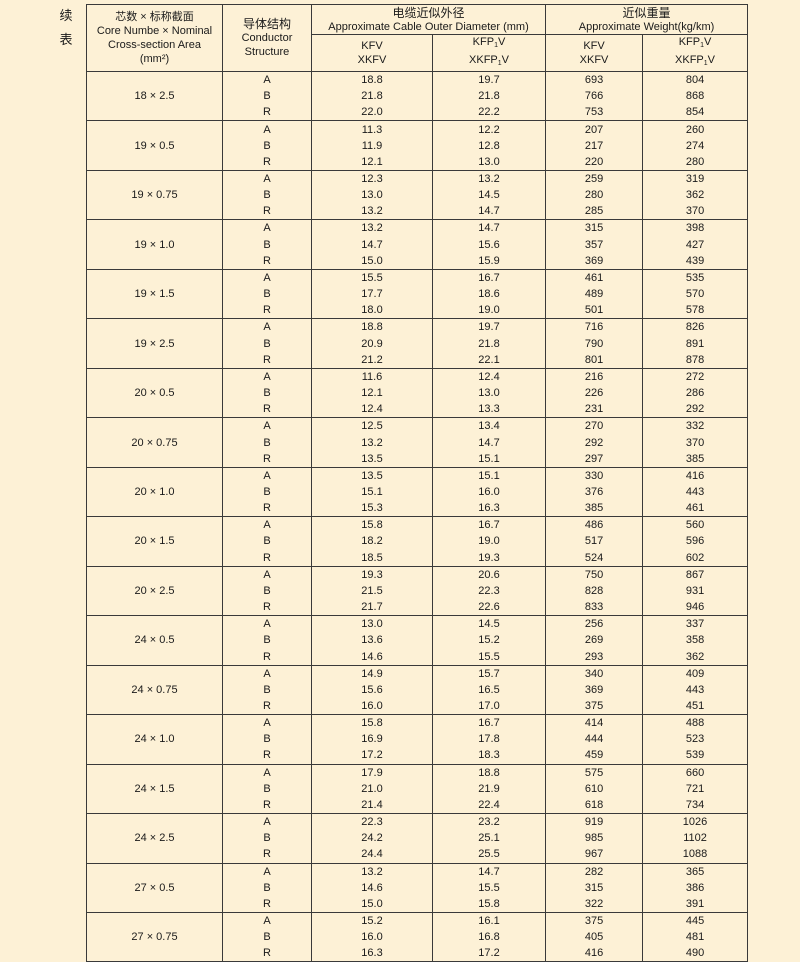 The width and height of the screenshot is (800, 962). Describe the element at coordinates (489, 541) in the screenshot. I see `diameter-kfp1v-cell: 19.0` at that location.